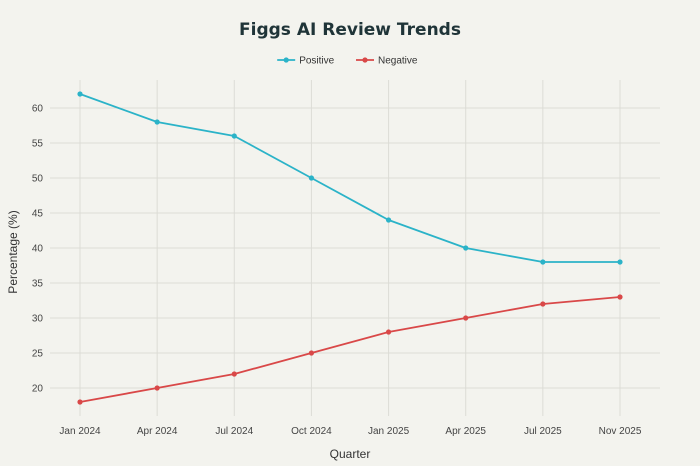  I want to click on x-tick-label: Nov 2025, so click(620, 431).